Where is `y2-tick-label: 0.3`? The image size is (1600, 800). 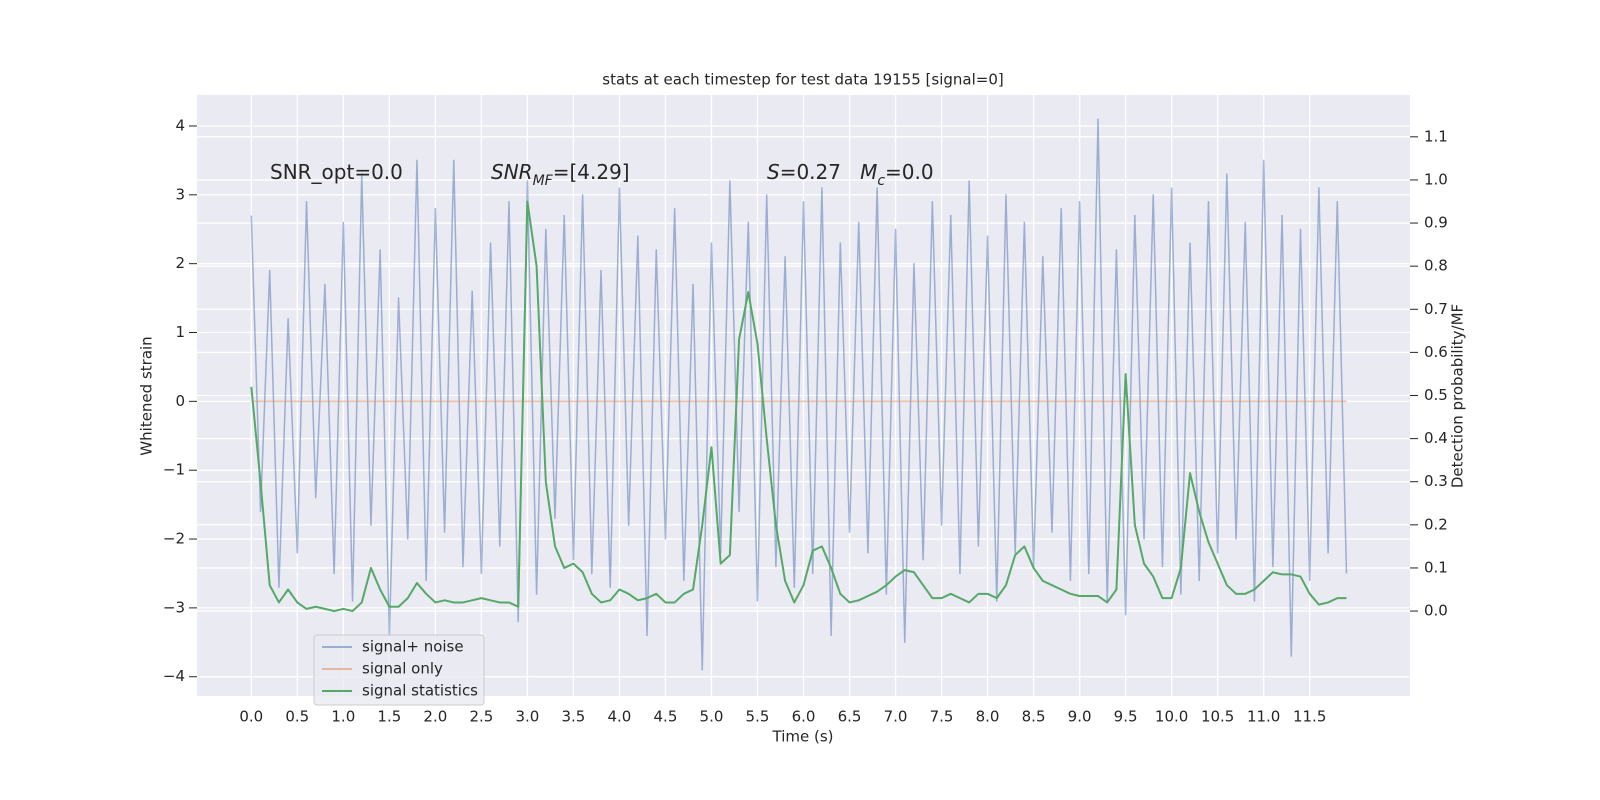
y2-tick-label: 0.3 is located at coordinates (1436, 481).